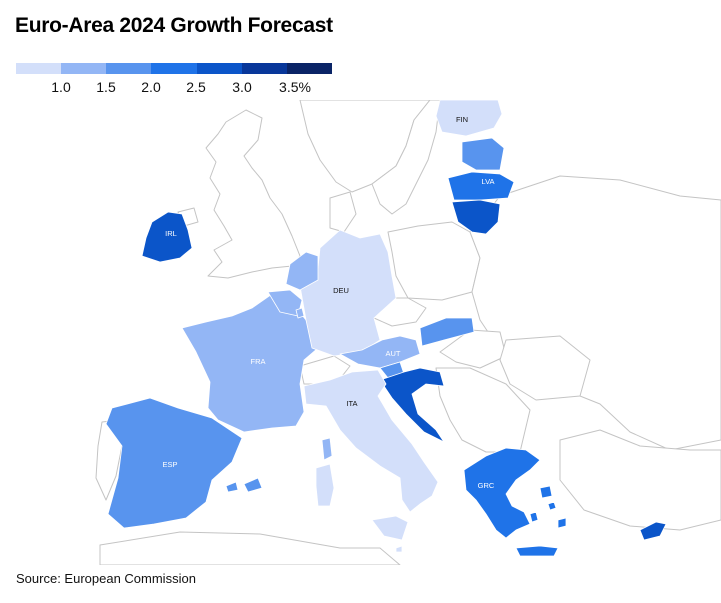 Image resolution: width=721 pixels, height=603 pixels. What do you see at coordinates (253, 194) in the screenshot?
I see `country-gbr` at bounding box center [253, 194].